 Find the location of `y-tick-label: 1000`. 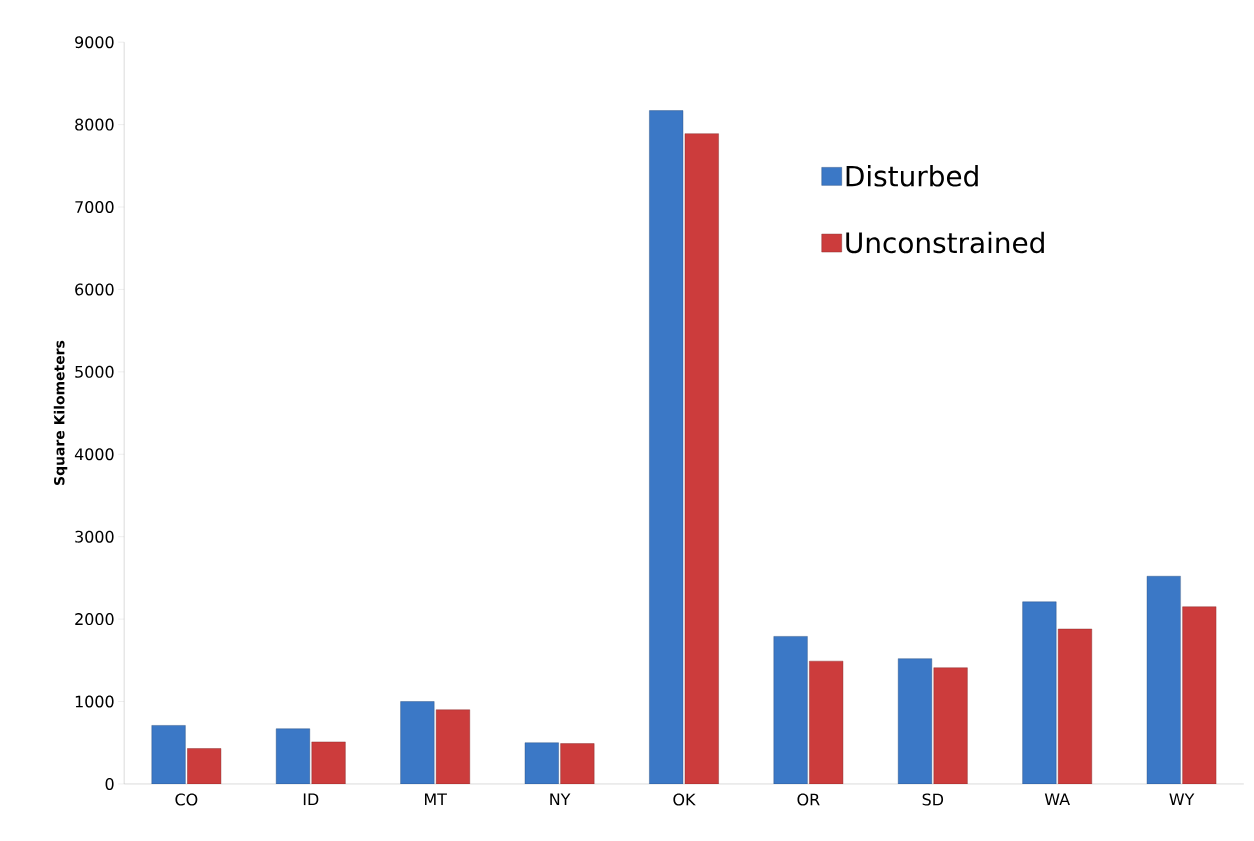

y-tick-label: 1000 is located at coordinates (94, 701).